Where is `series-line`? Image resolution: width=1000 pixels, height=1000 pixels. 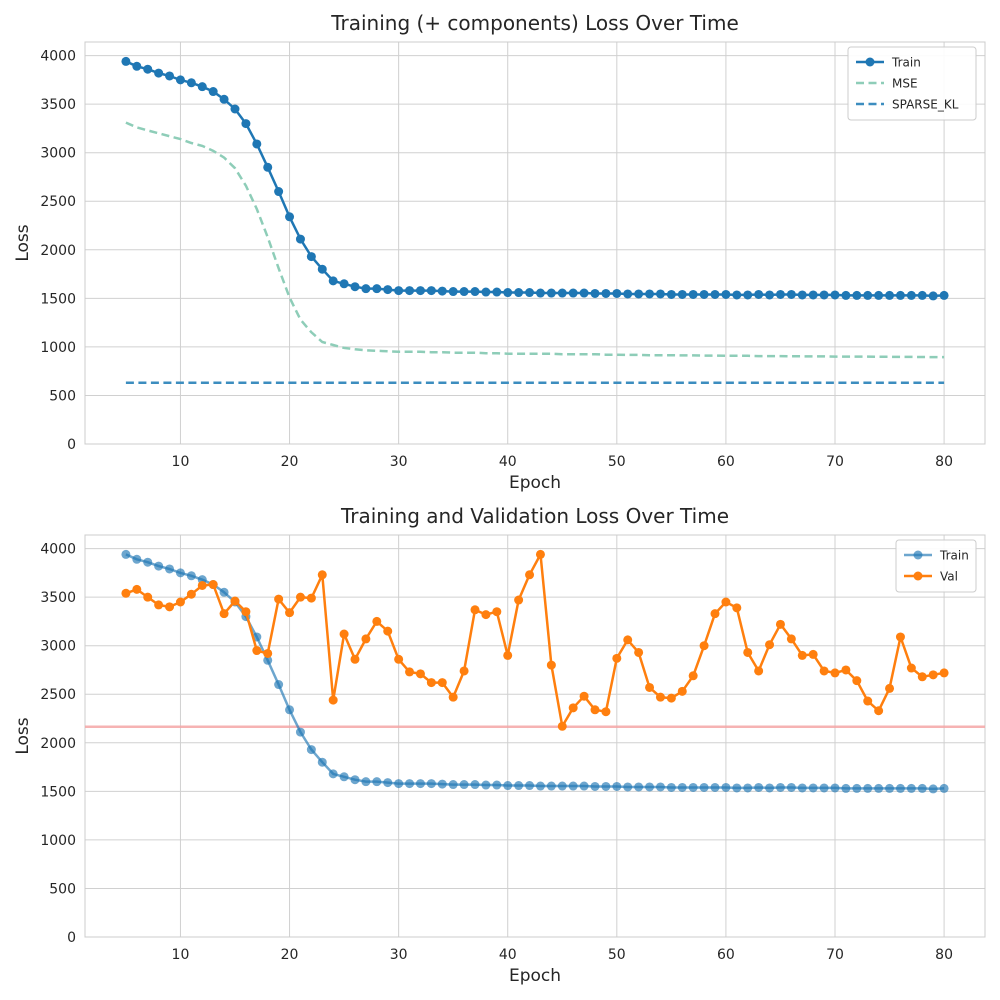
series-line is located at coordinates (535, 640).